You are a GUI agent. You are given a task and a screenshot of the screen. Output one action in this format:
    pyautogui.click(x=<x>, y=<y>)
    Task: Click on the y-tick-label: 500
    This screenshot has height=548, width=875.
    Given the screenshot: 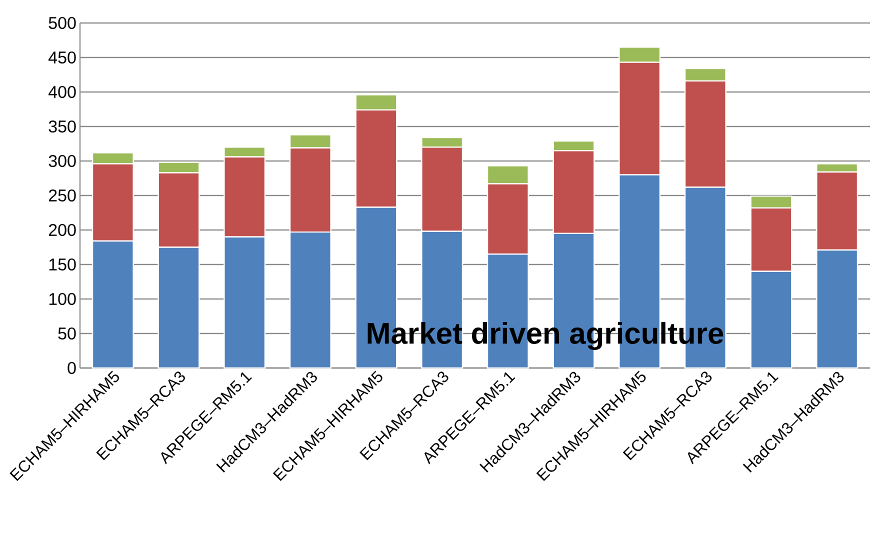 What is the action you would take?
    pyautogui.click(x=62, y=23)
    